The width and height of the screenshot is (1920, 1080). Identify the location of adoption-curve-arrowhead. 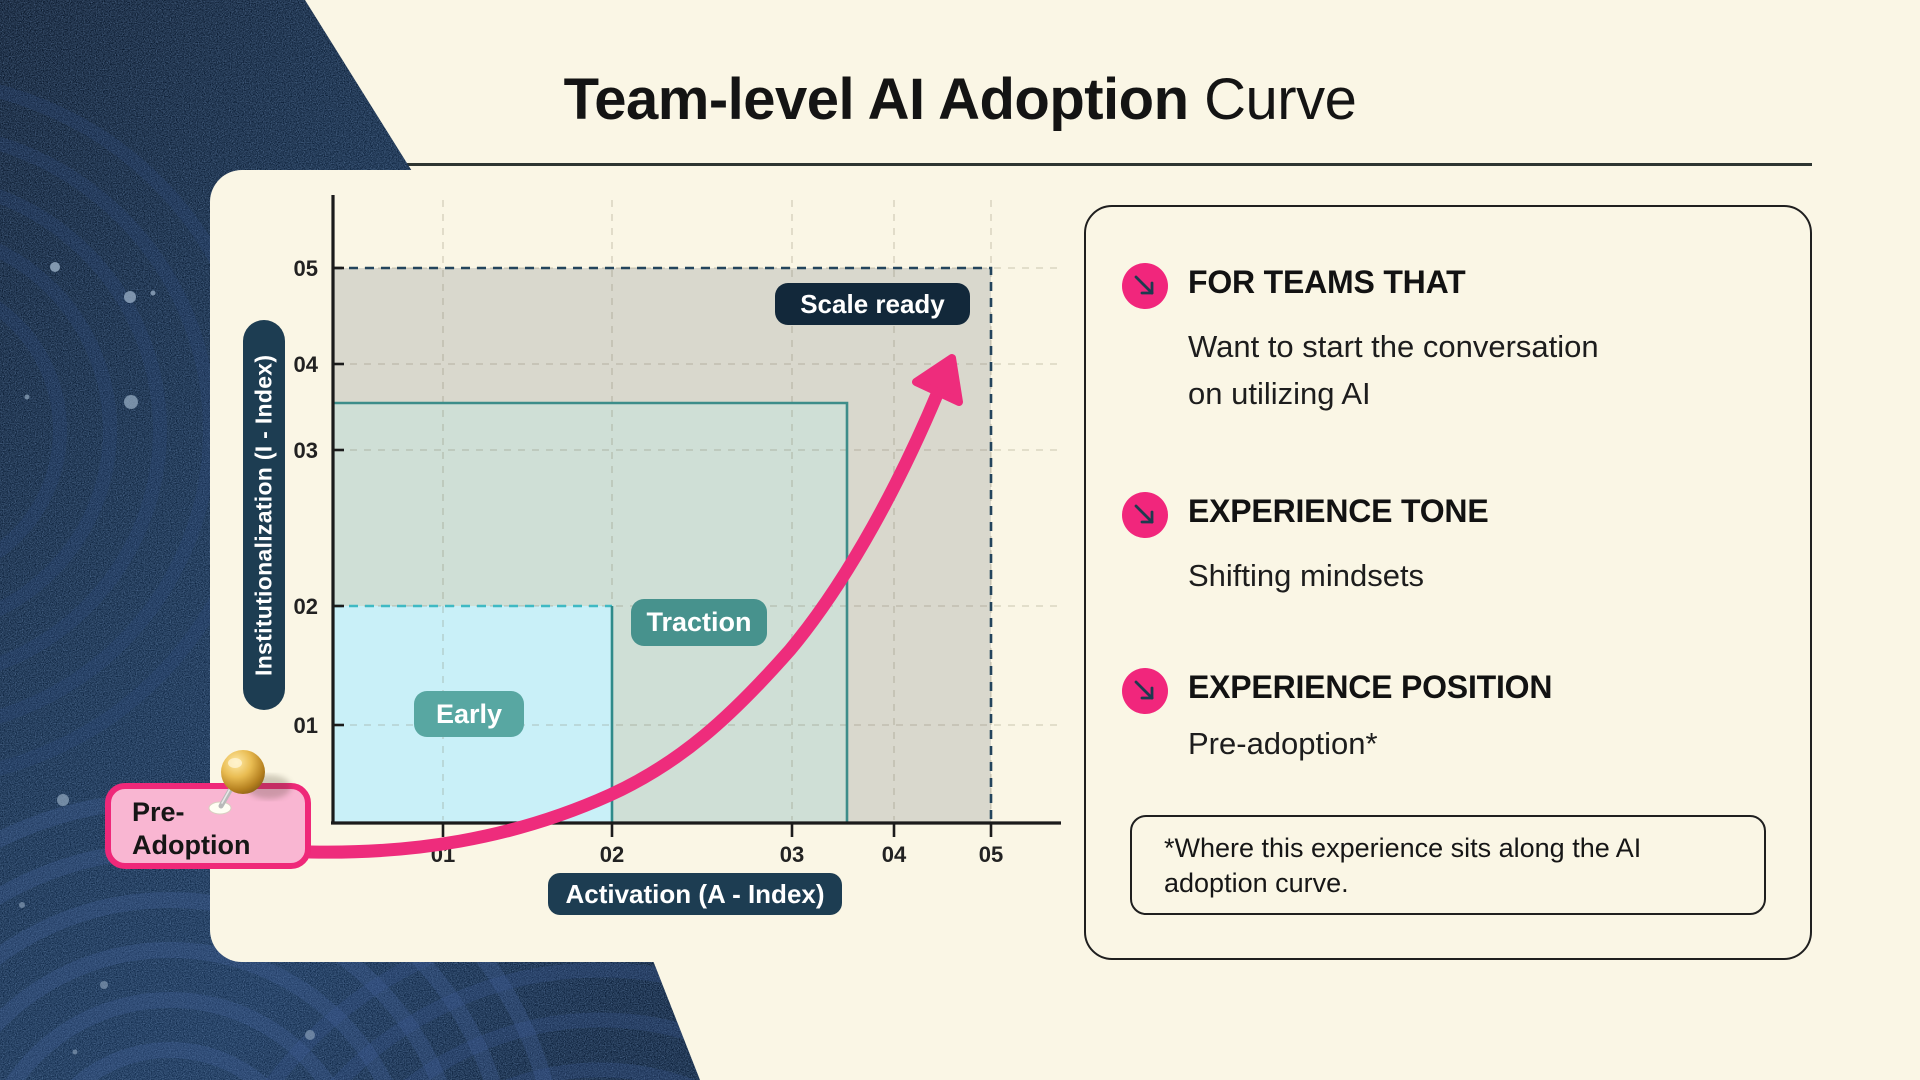
(937, 380).